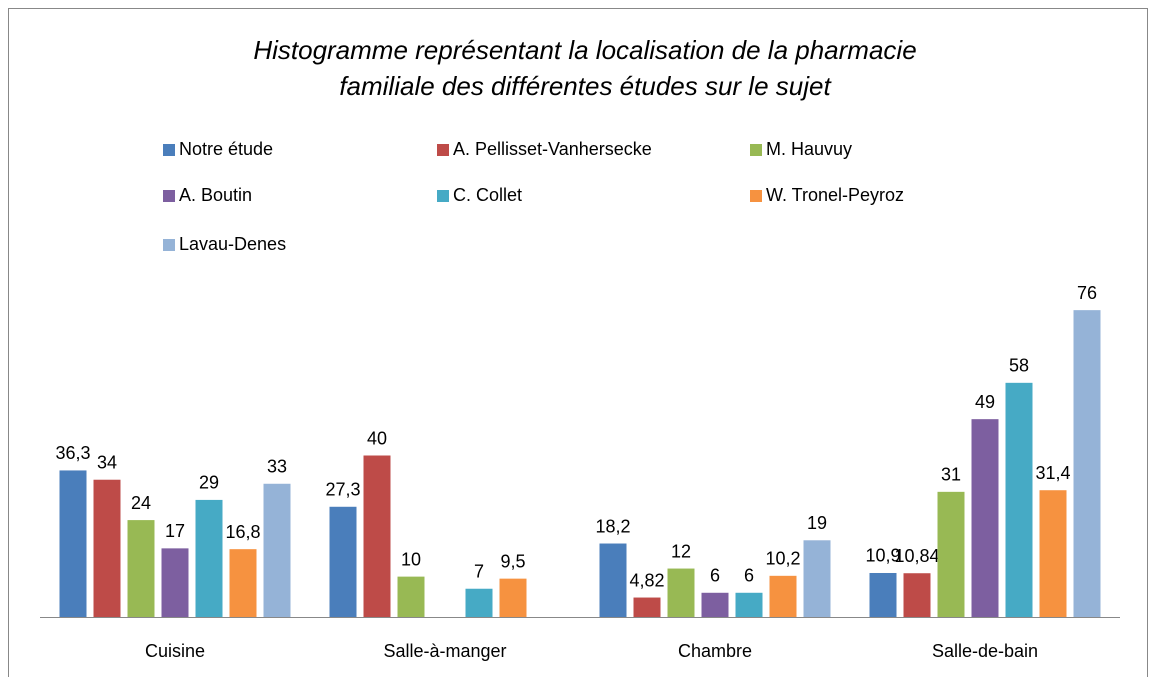  I want to click on x-tick-label: Salle-de-bain, so click(985, 651).